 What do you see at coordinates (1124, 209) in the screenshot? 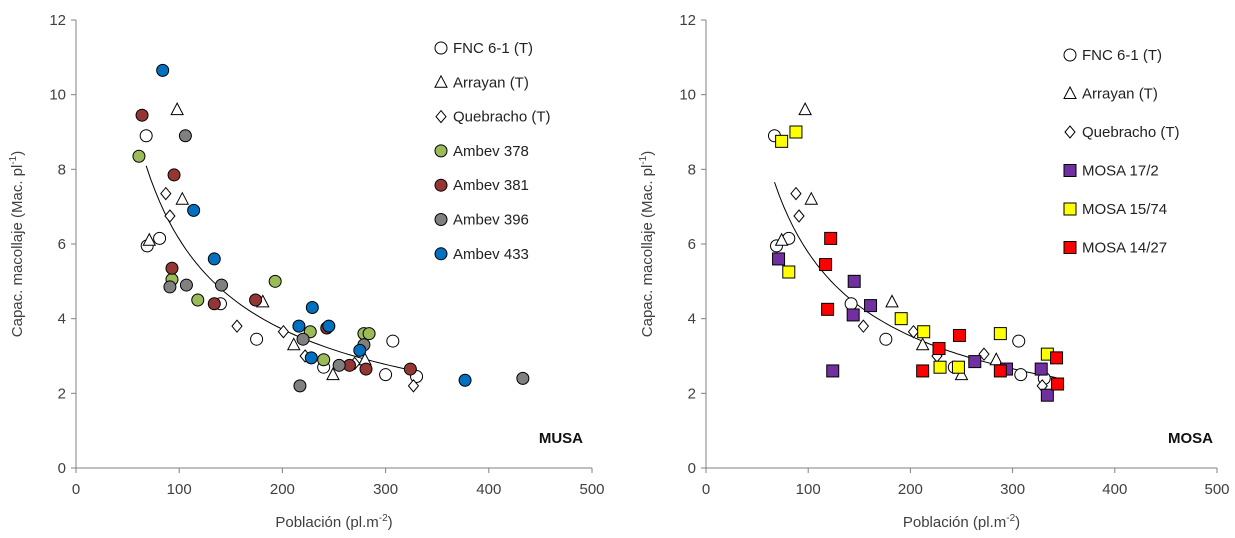
I see `legend-label: MOSA 15/74` at bounding box center [1124, 209].